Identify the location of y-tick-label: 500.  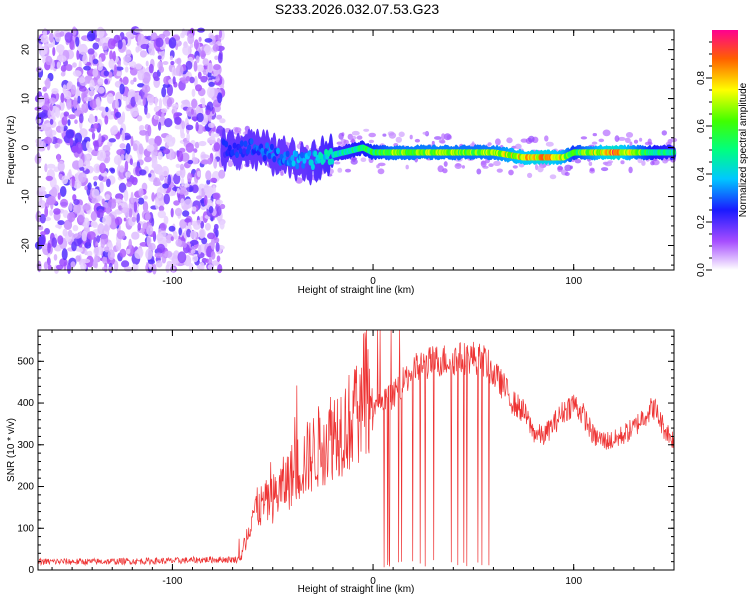
(25, 361).